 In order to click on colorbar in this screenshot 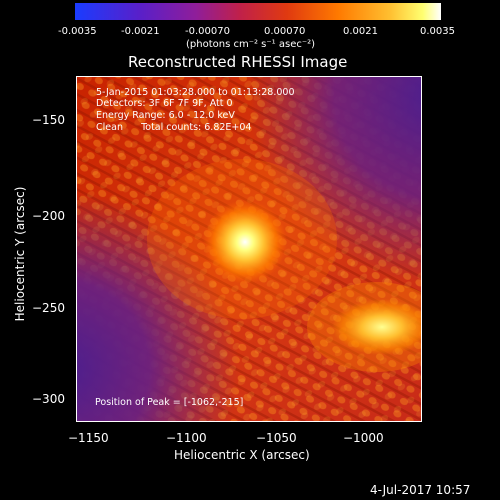, I will do `click(258, 11)`.